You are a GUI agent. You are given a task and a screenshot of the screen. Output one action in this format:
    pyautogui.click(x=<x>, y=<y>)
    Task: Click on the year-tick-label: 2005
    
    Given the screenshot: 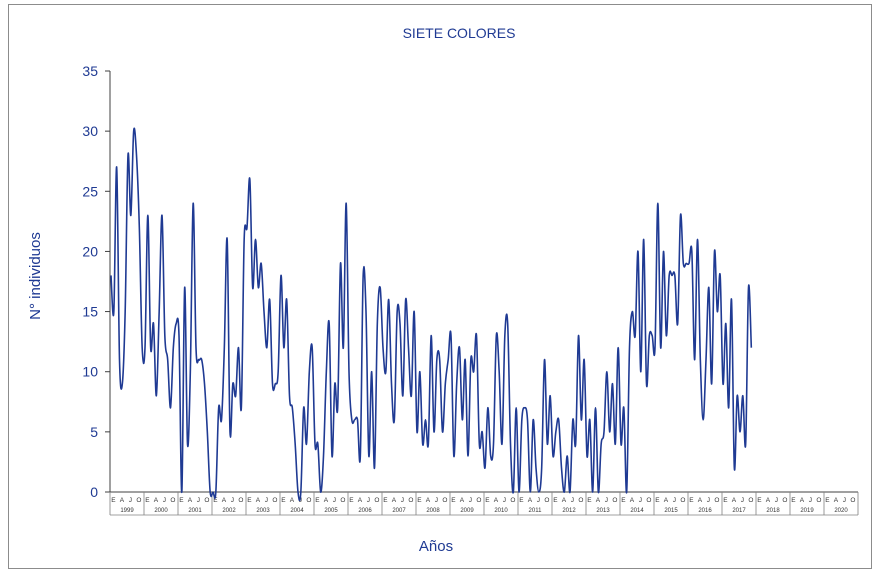 What is the action you would take?
    pyautogui.click(x=331, y=511)
    